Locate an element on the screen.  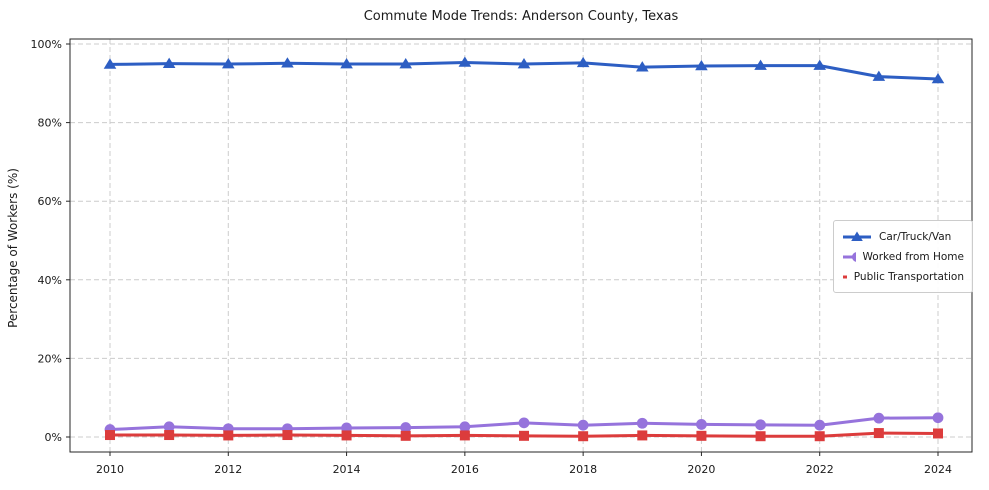
x-tick-label: 2010 is located at coordinates (110, 469).